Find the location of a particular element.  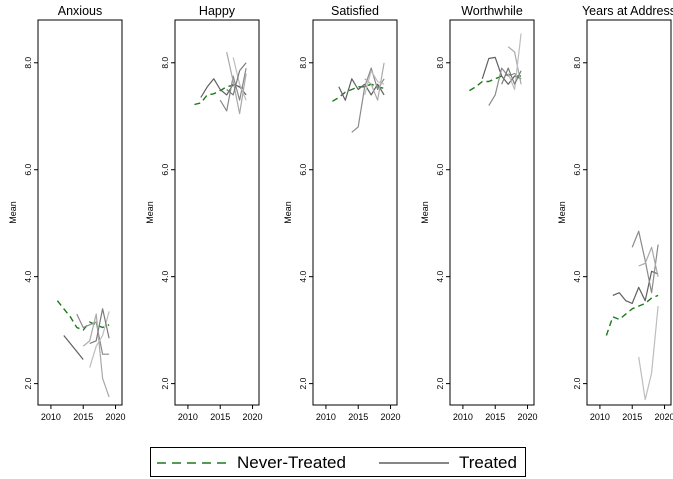

legend-label-never-treated: Never-Treated is located at coordinates (291, 462).